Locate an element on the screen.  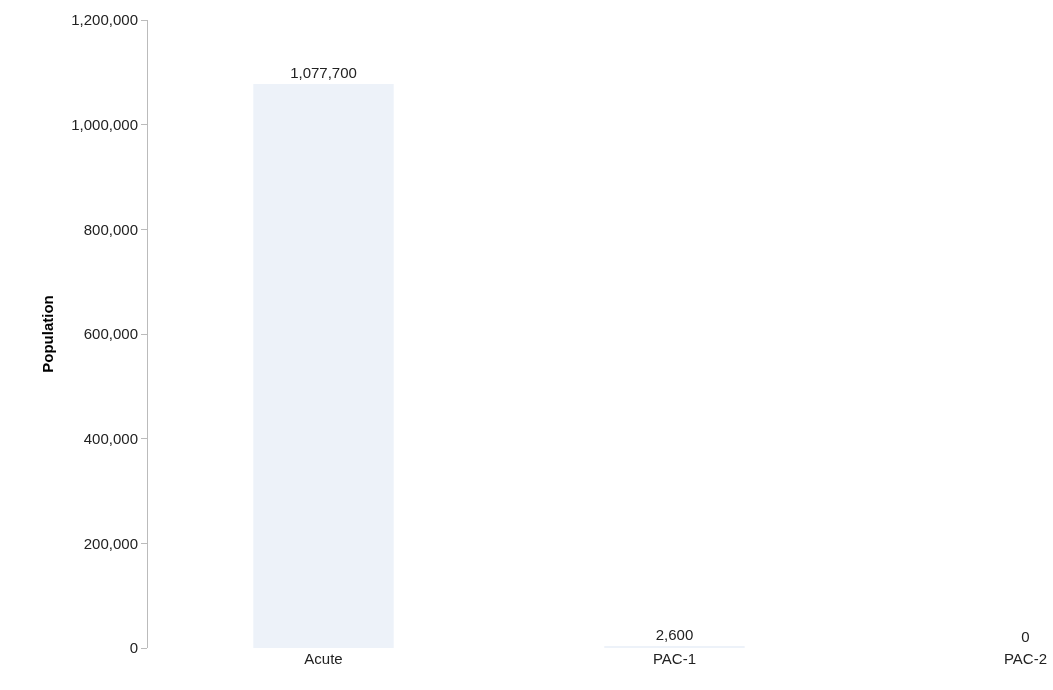
y-axis-title: Population is located at coordinates (47, 334).